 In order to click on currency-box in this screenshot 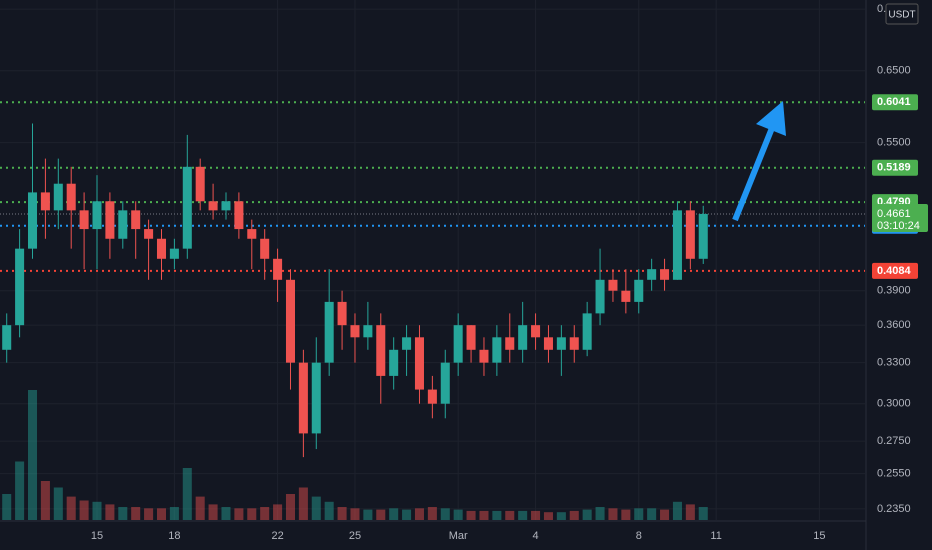, I will do `click(902, 14)`.